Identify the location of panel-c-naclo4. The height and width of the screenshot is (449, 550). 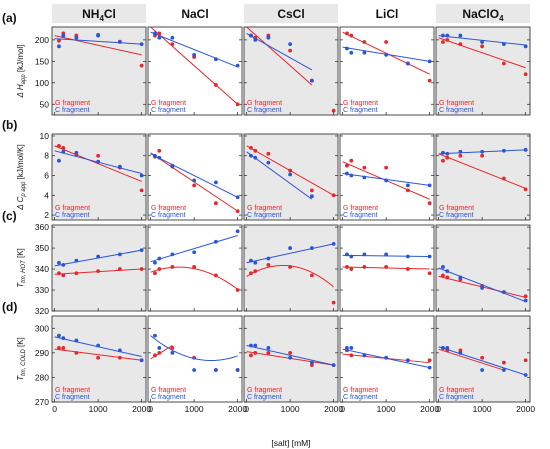
(483, 268).